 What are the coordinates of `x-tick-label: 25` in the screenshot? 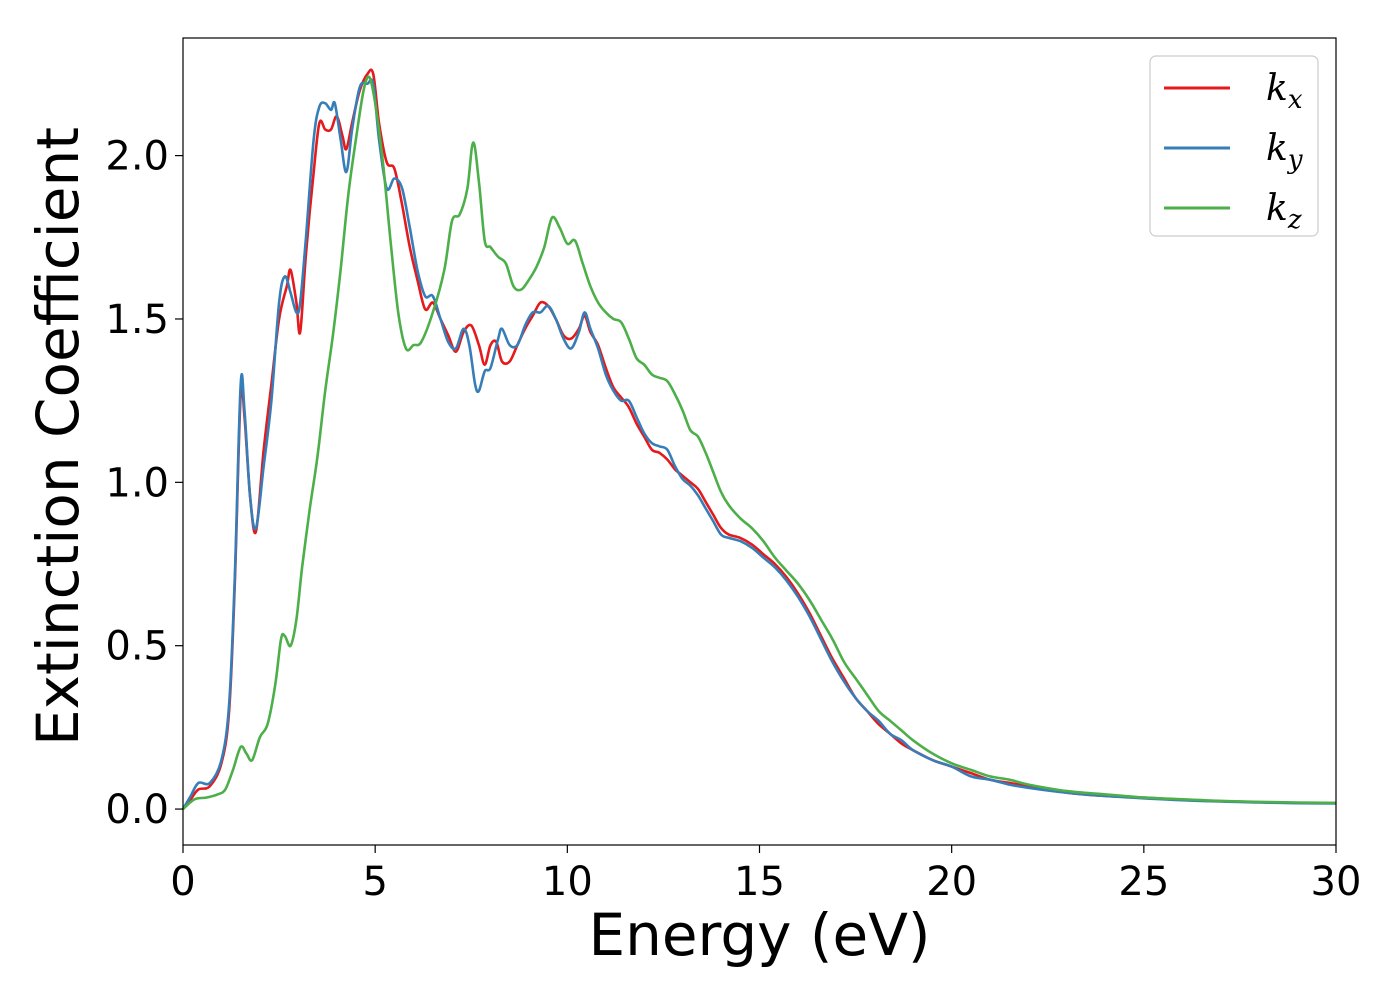 It's located at (1143, 882).